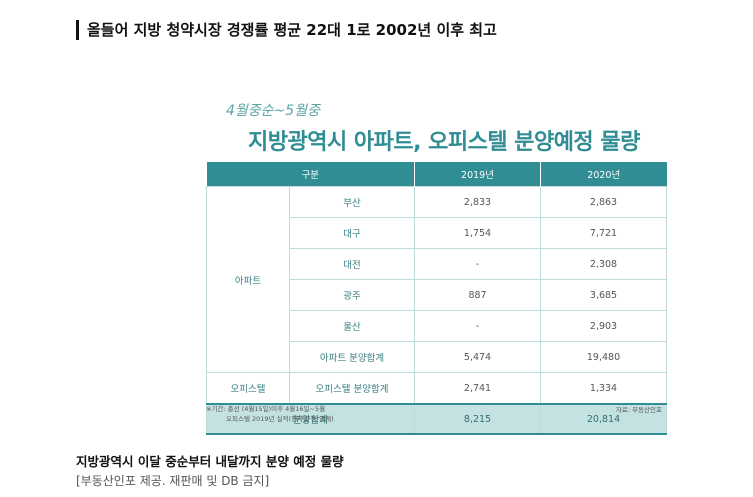 This screenshot has width=753, height=497. Describe the element at coordinates (248, 388) in the screenshot. I see `group-officetel: 오피스텔` at that location.